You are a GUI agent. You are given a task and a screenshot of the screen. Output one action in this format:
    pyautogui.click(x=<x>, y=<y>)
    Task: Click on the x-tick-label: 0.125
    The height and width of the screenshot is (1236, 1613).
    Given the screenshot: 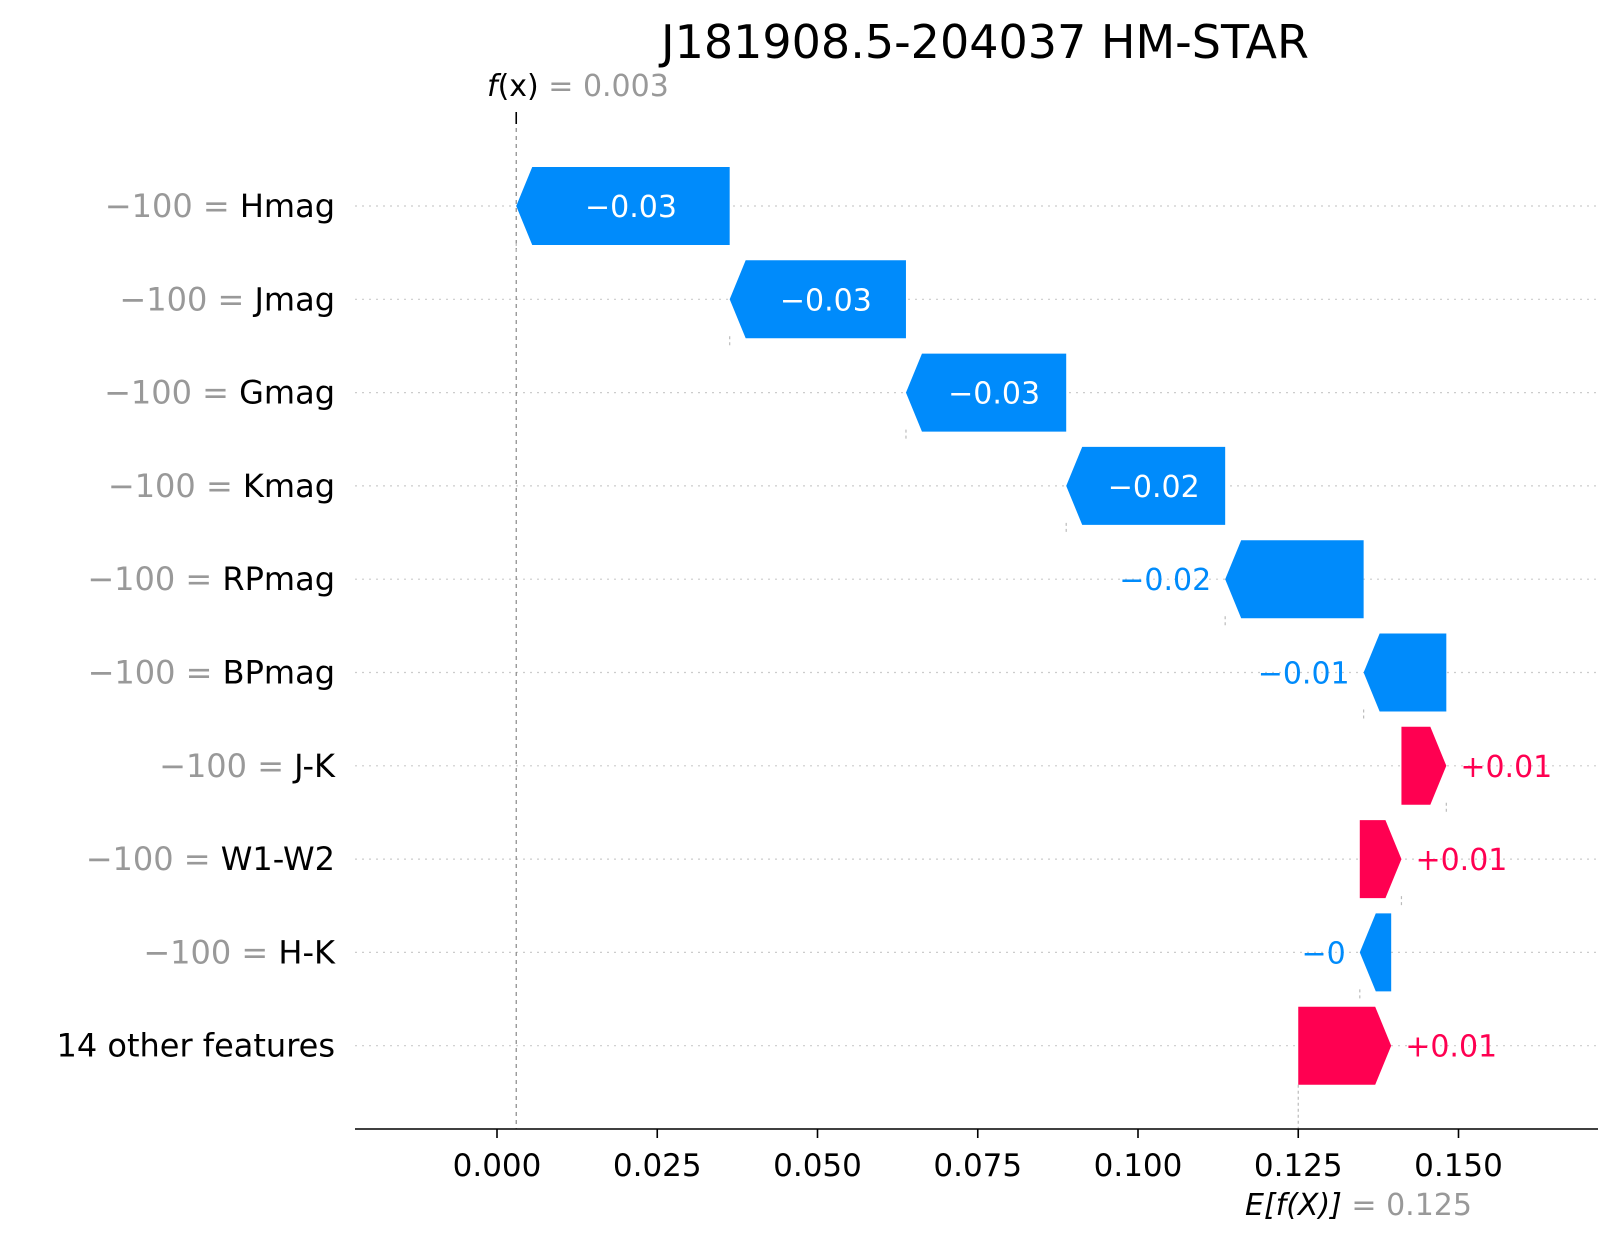 What is the action you would take?
    pyautogui.click(x=1298, y=1166)
    